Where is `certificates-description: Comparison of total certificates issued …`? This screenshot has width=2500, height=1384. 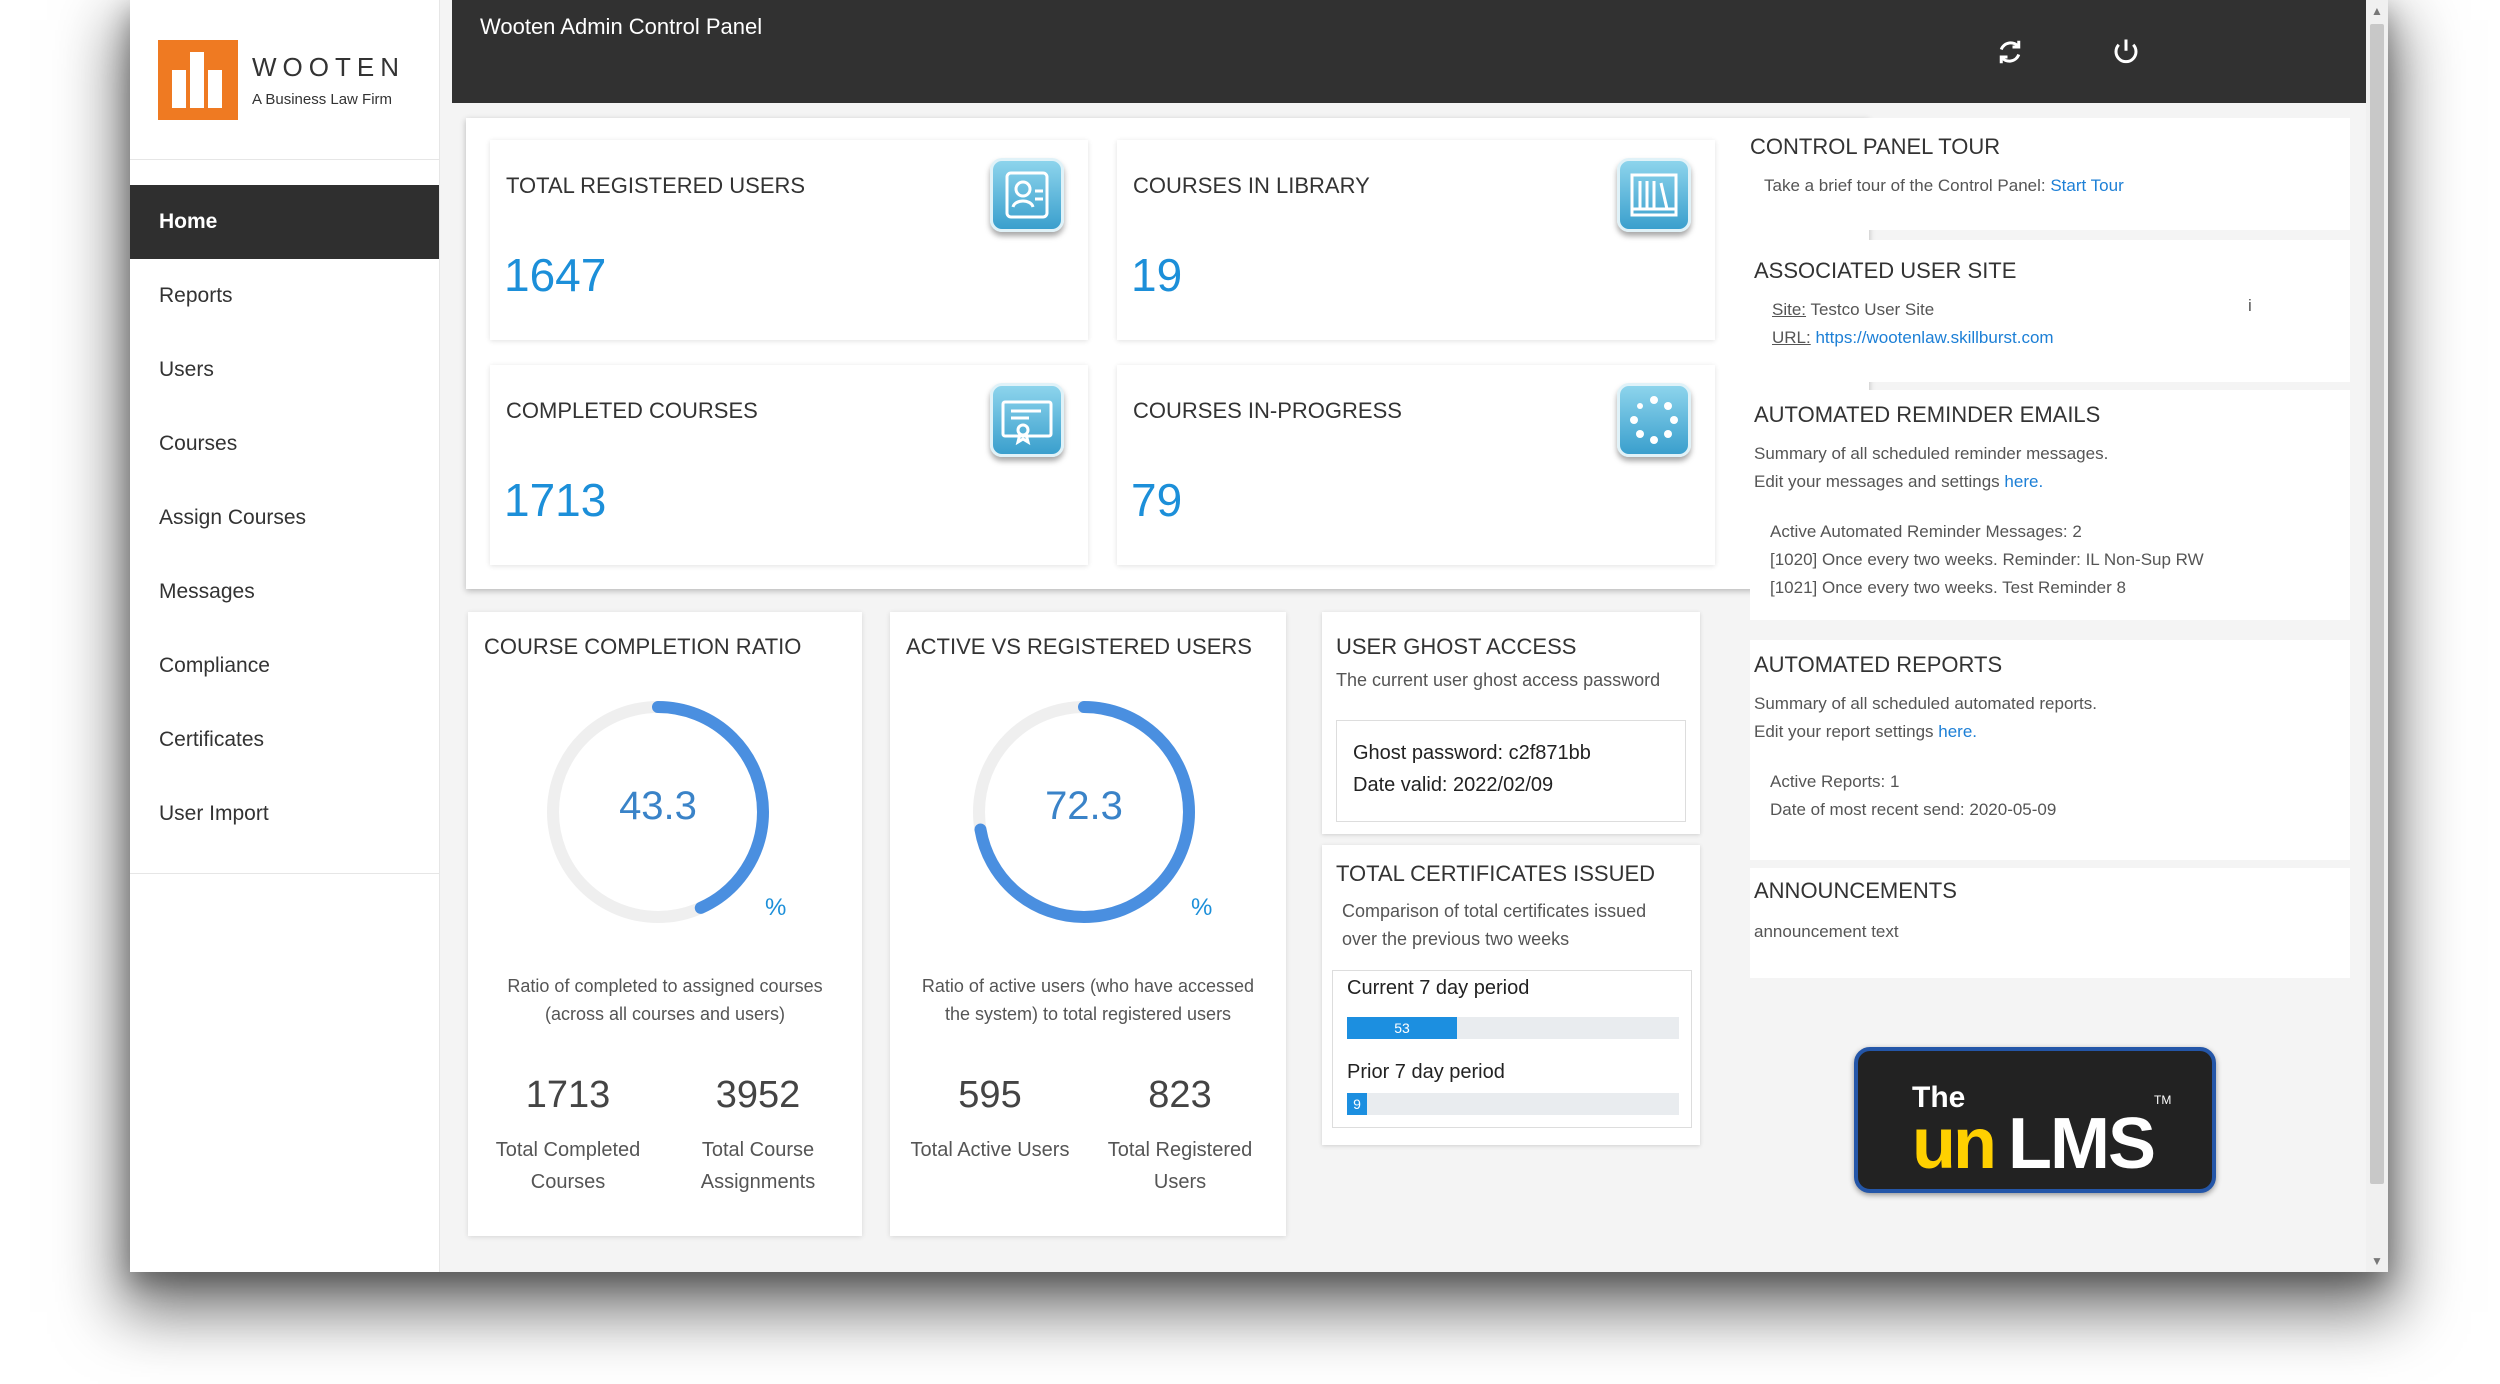 certificates-description: Comparison of total certificates issued … is located at coordinates (1494, 925).